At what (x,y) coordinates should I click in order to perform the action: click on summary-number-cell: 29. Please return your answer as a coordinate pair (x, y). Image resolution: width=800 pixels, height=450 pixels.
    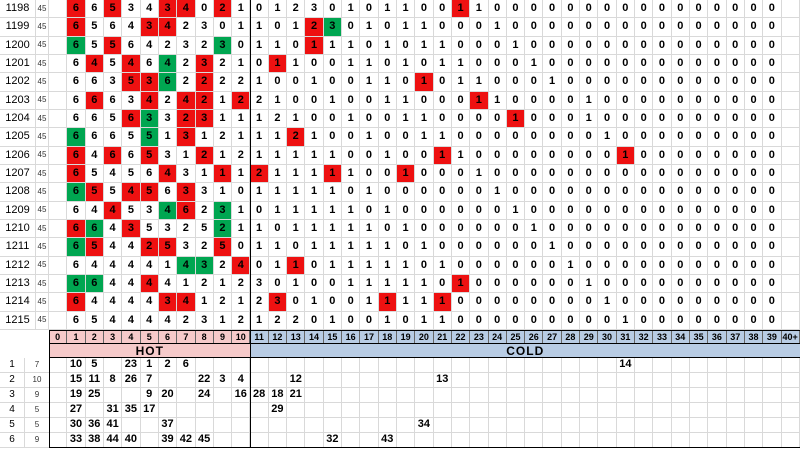
    Looking at the image, I should click on (278, 410).